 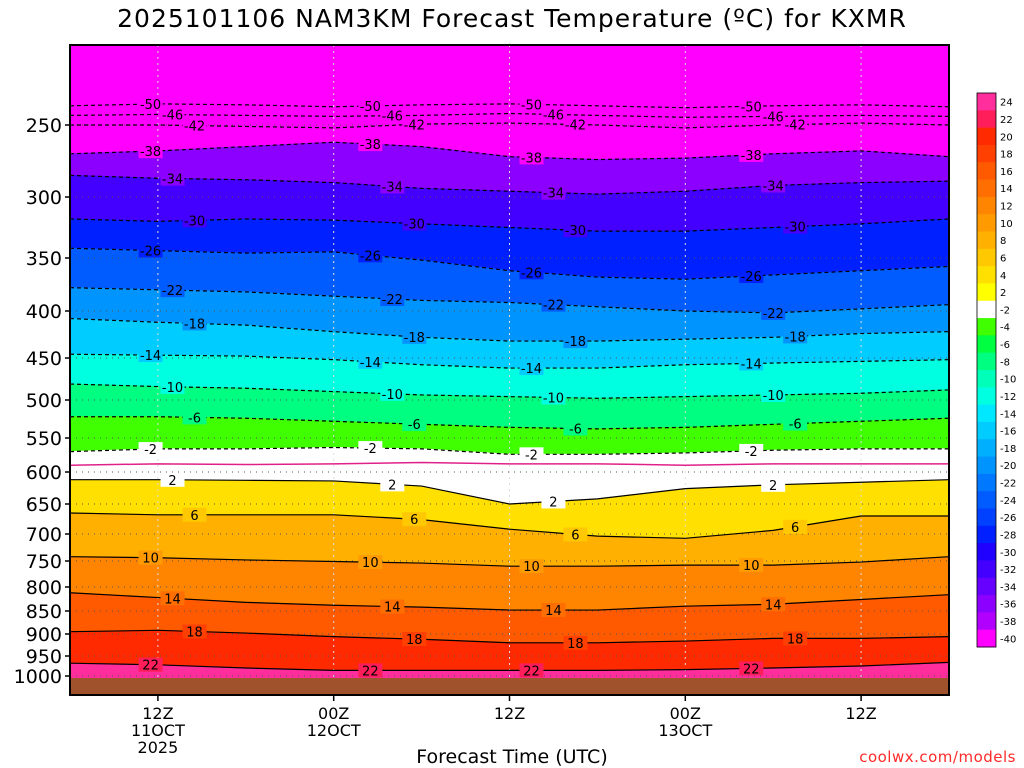 I want to click on isotherm-label: 2, so click(x=773, y=486).